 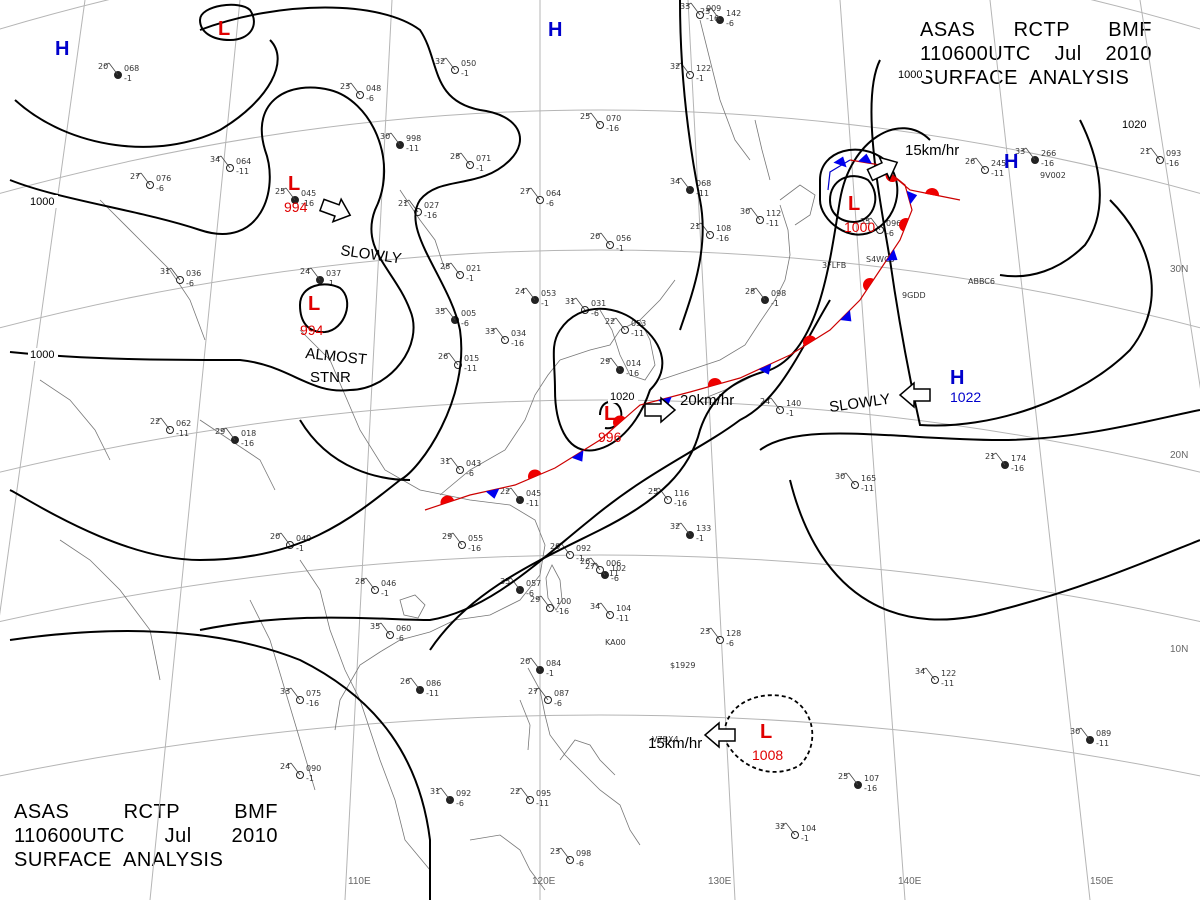 I want to click on station-pressure: 015, so click(x=471, y=358).